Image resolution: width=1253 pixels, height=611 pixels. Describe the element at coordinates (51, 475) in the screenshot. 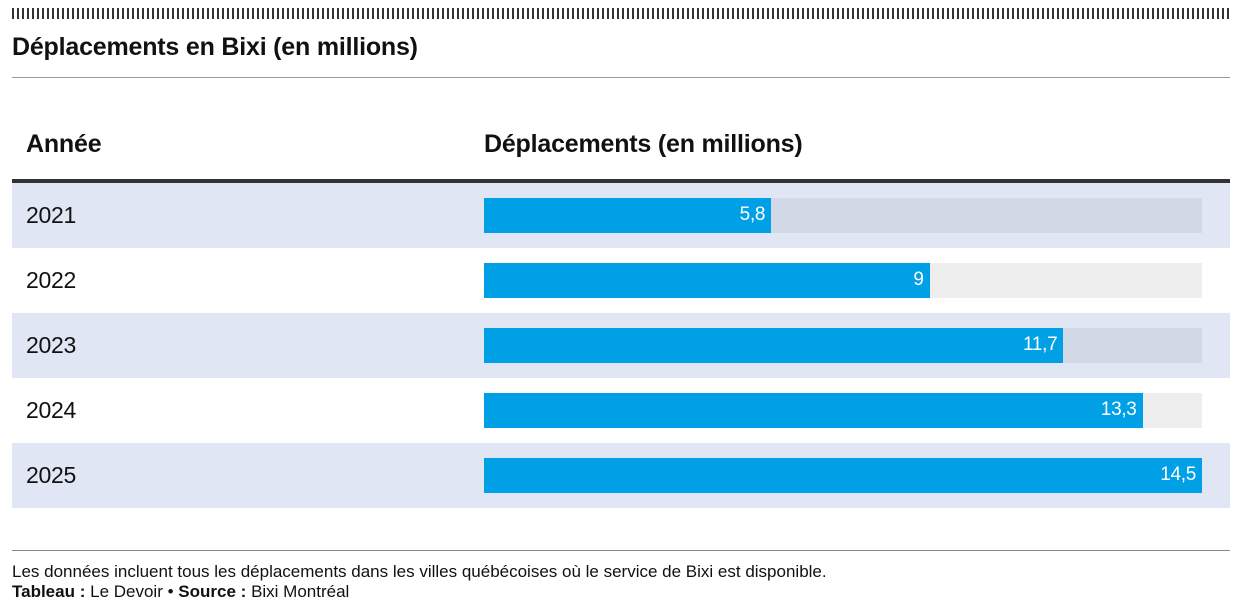

I see `year-label: 2025` at that location.